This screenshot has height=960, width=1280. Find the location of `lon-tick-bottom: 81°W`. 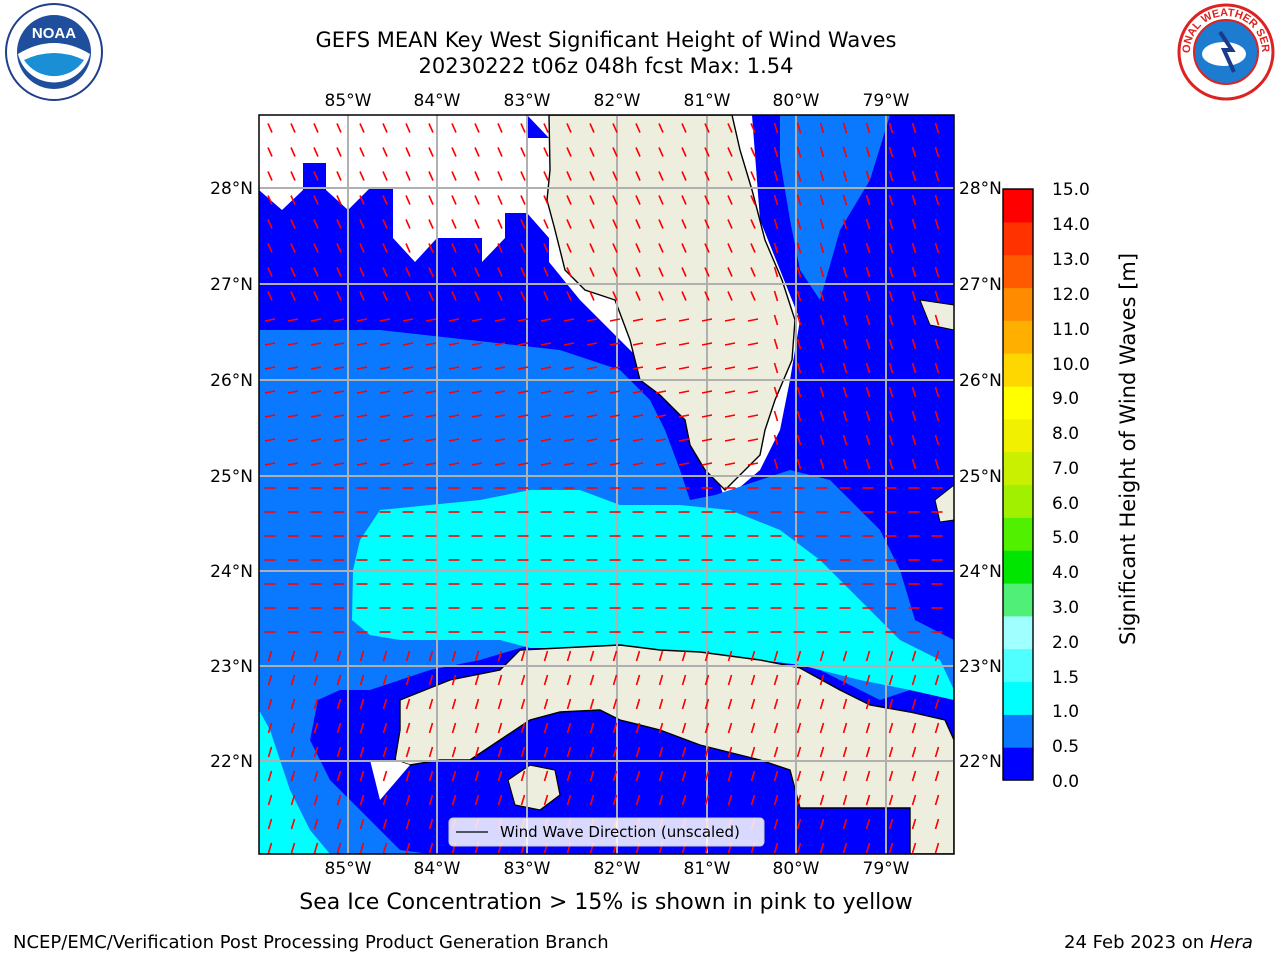

lon-tick-bottom: 81°W is located at coordinates (707, 869).